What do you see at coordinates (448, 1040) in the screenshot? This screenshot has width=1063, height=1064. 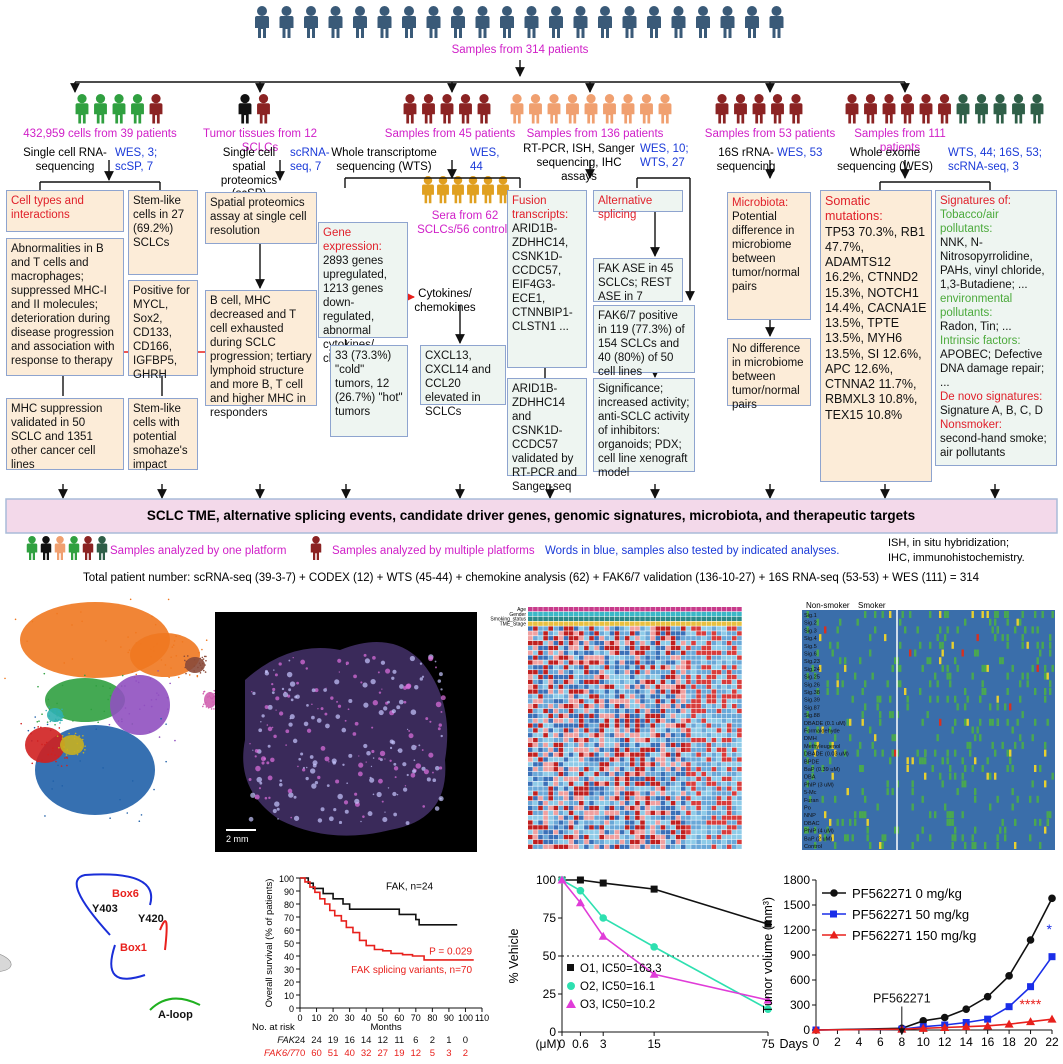 I see `risk-count: 1` at bounding box center [448, 1040].